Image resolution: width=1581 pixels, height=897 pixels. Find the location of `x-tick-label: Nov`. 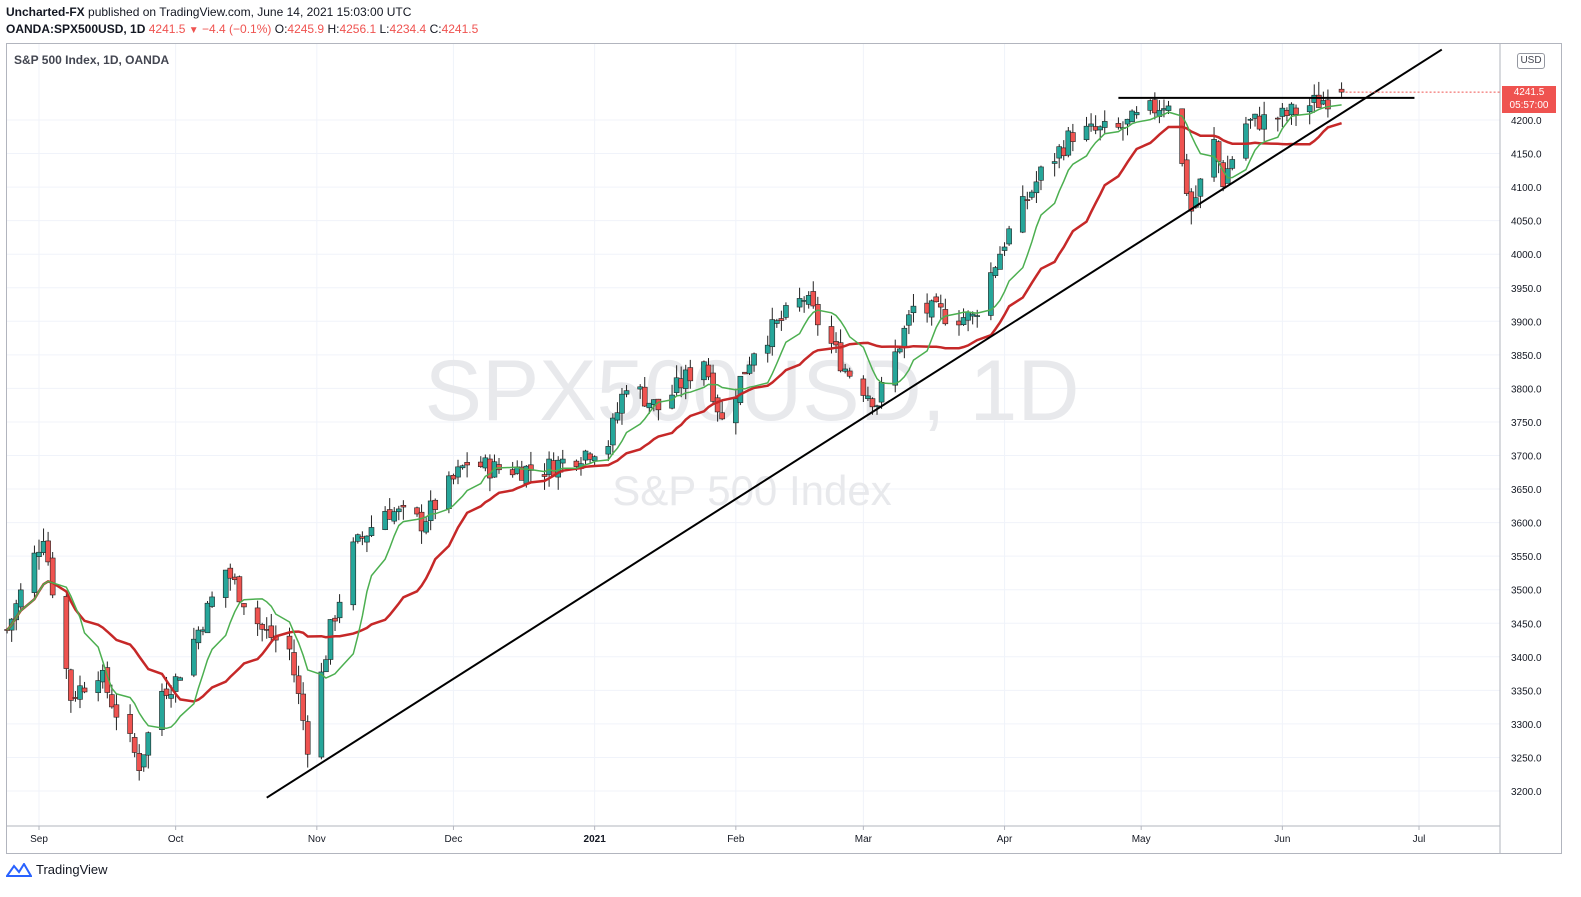

x-tick-label: Nov is located at coordinates (317, 839).